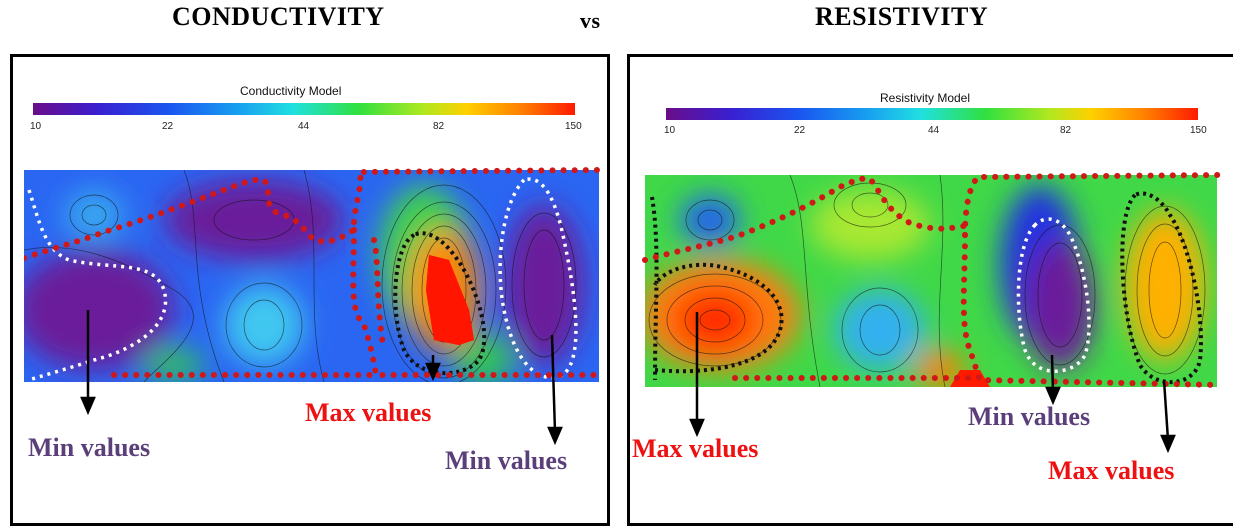  Describe the element at coordinates (506, 460) in the screenshot. I see `conductivity-min-values-label-right: Min values` at that location.